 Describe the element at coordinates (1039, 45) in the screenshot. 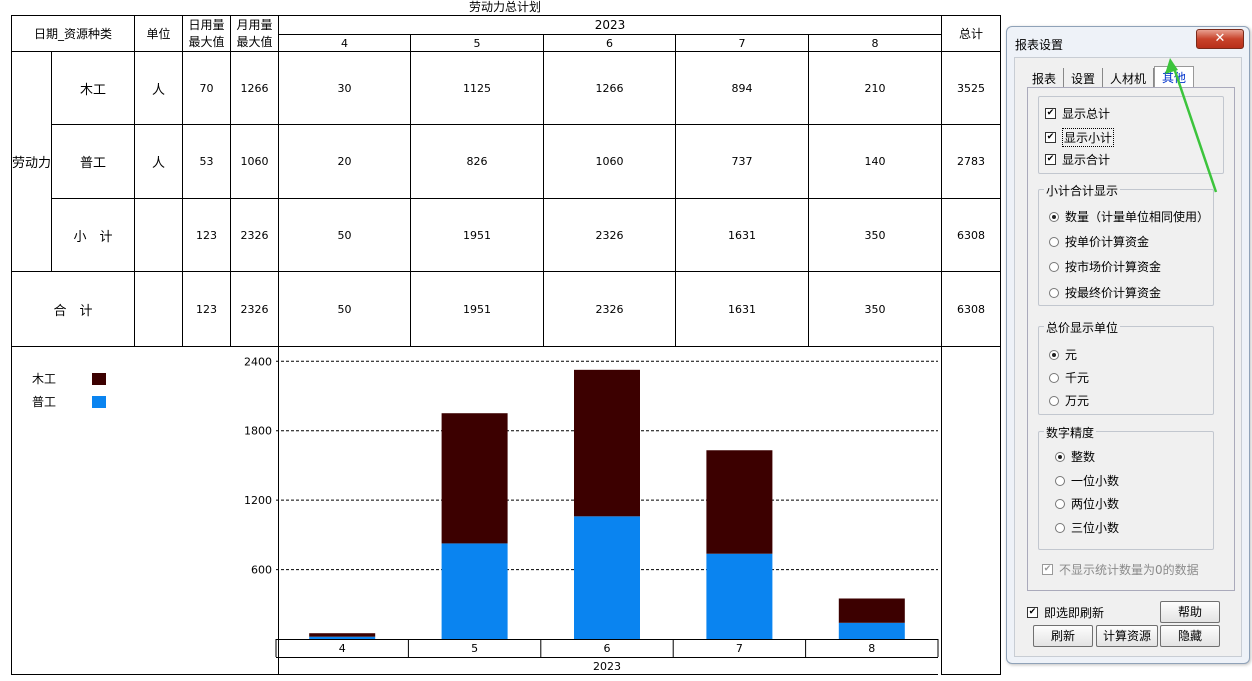

I see `dialog-title: 报表设置` at that location.